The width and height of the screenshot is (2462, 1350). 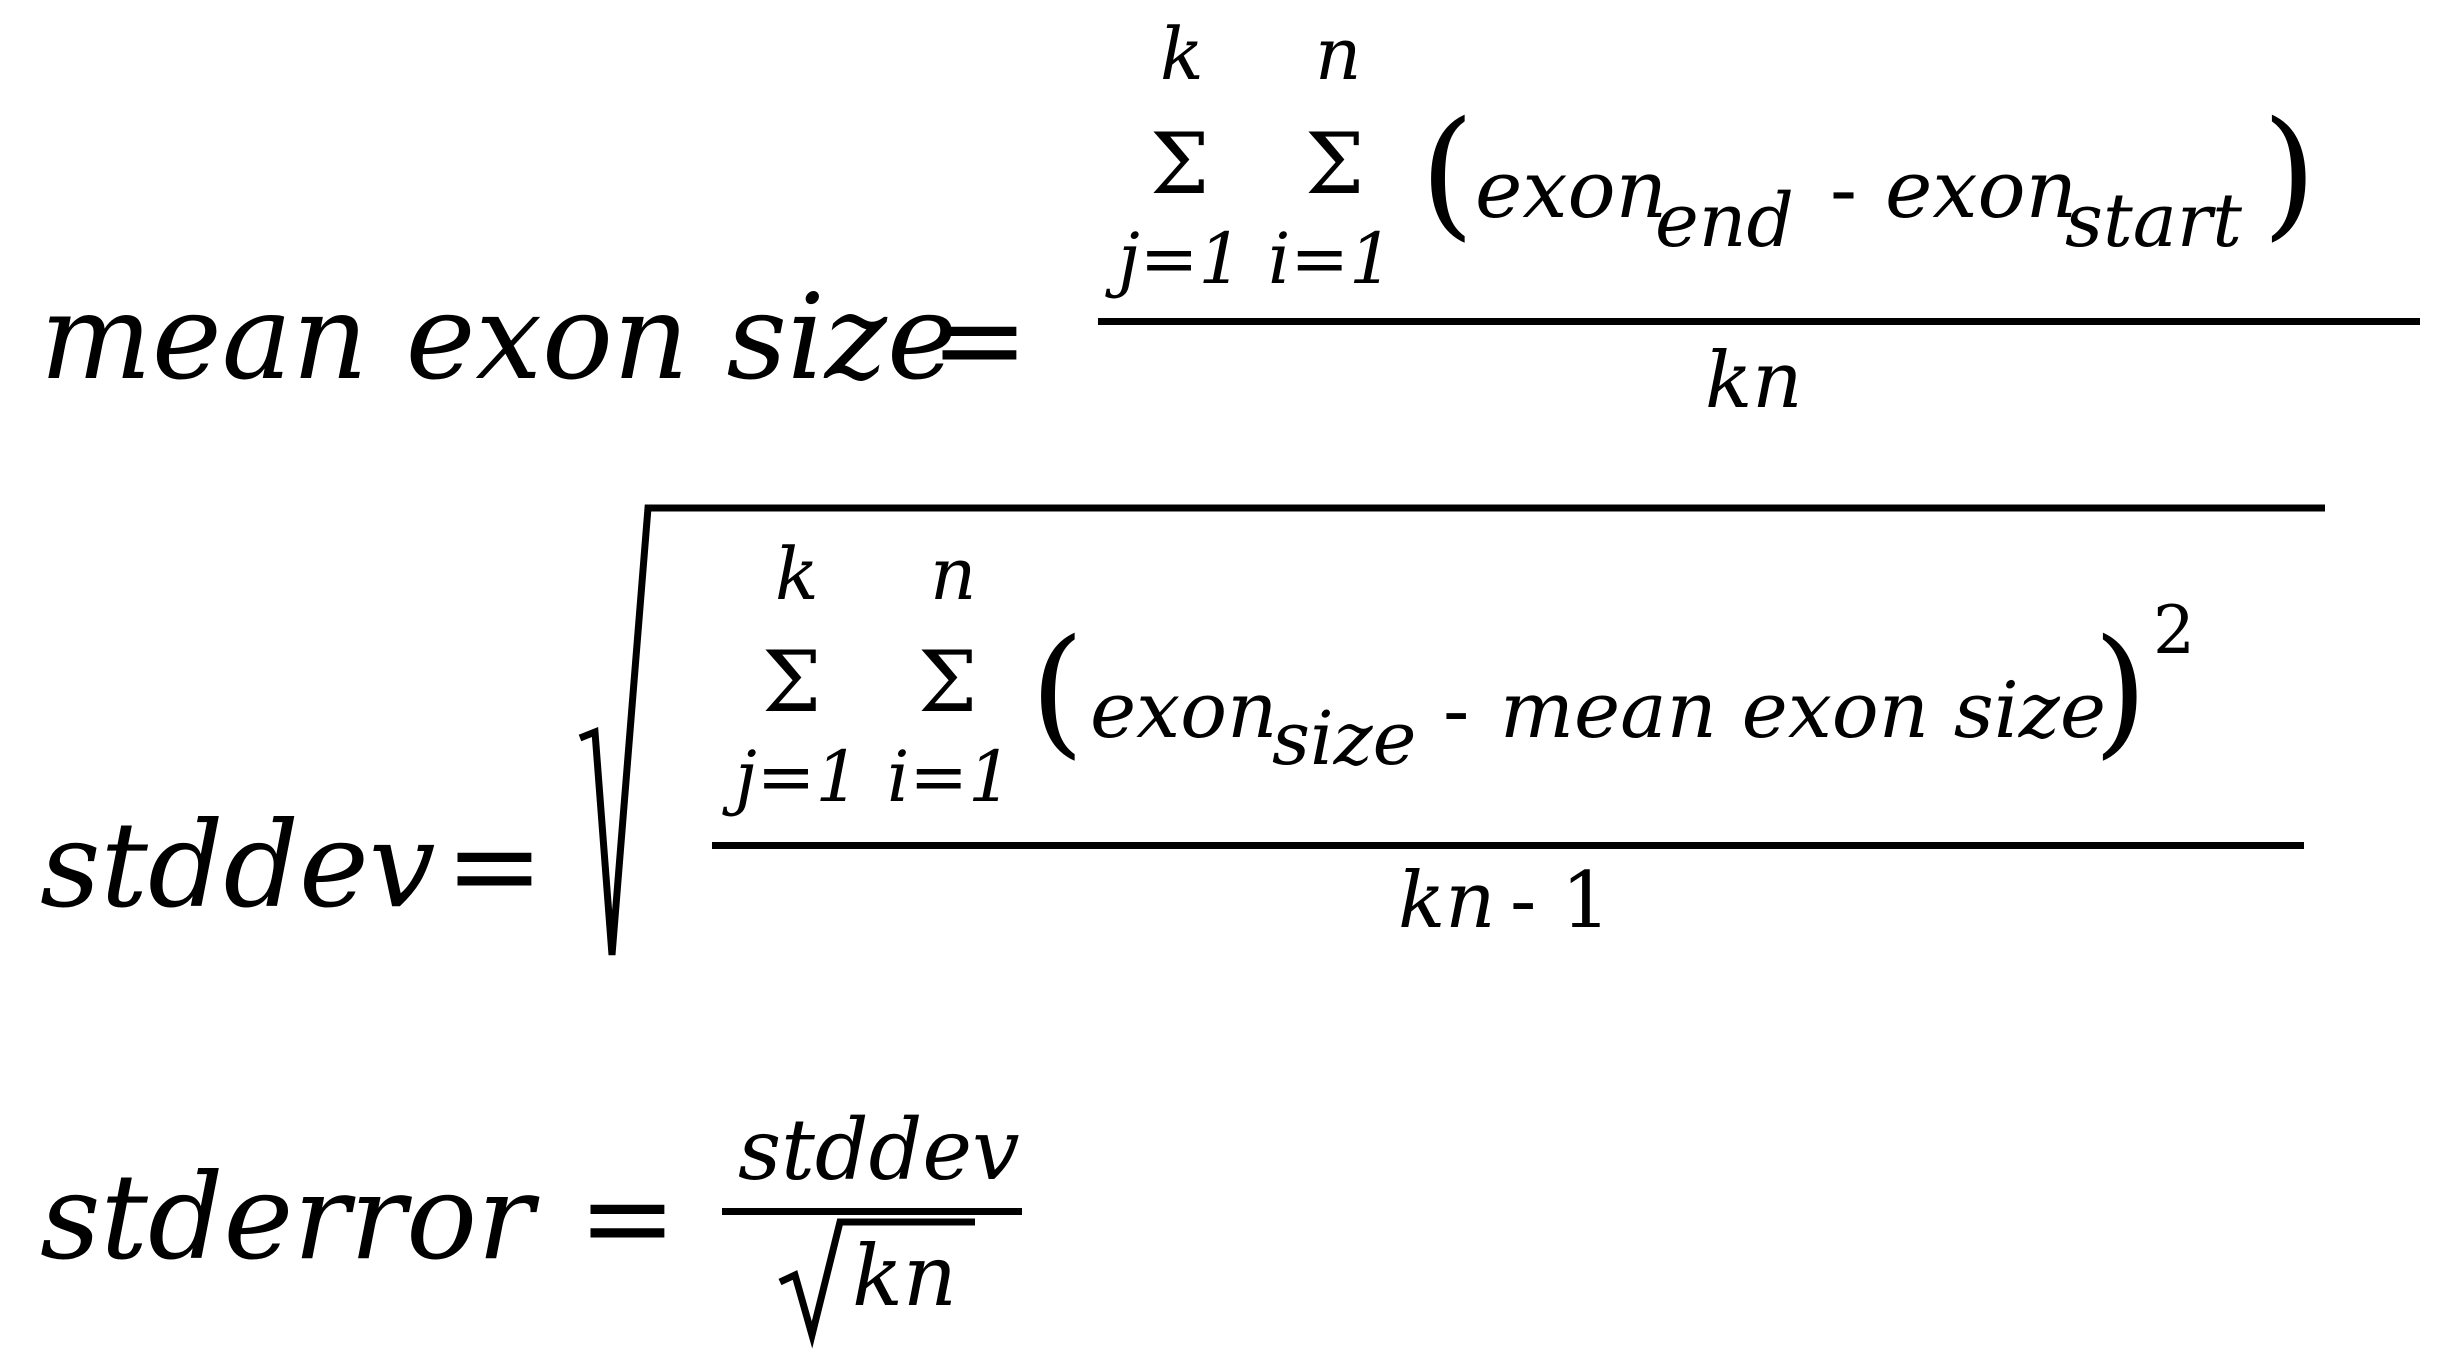 I want to click on stddev-lhs: stddev, so click(x=238, y=865).